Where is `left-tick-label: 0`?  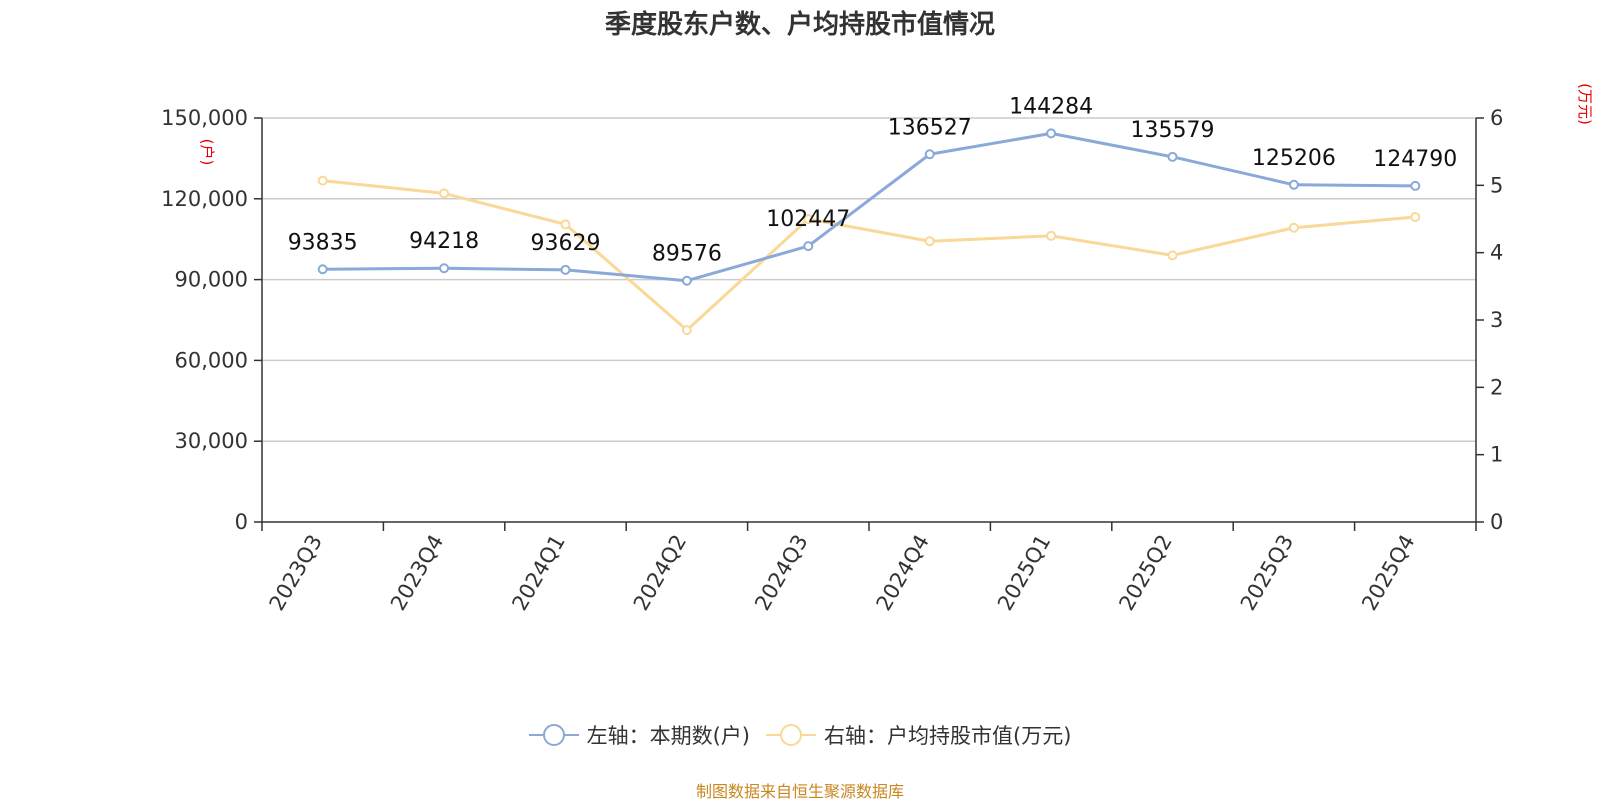
left-tick-label: 0 is located at coordinates (241, 522).